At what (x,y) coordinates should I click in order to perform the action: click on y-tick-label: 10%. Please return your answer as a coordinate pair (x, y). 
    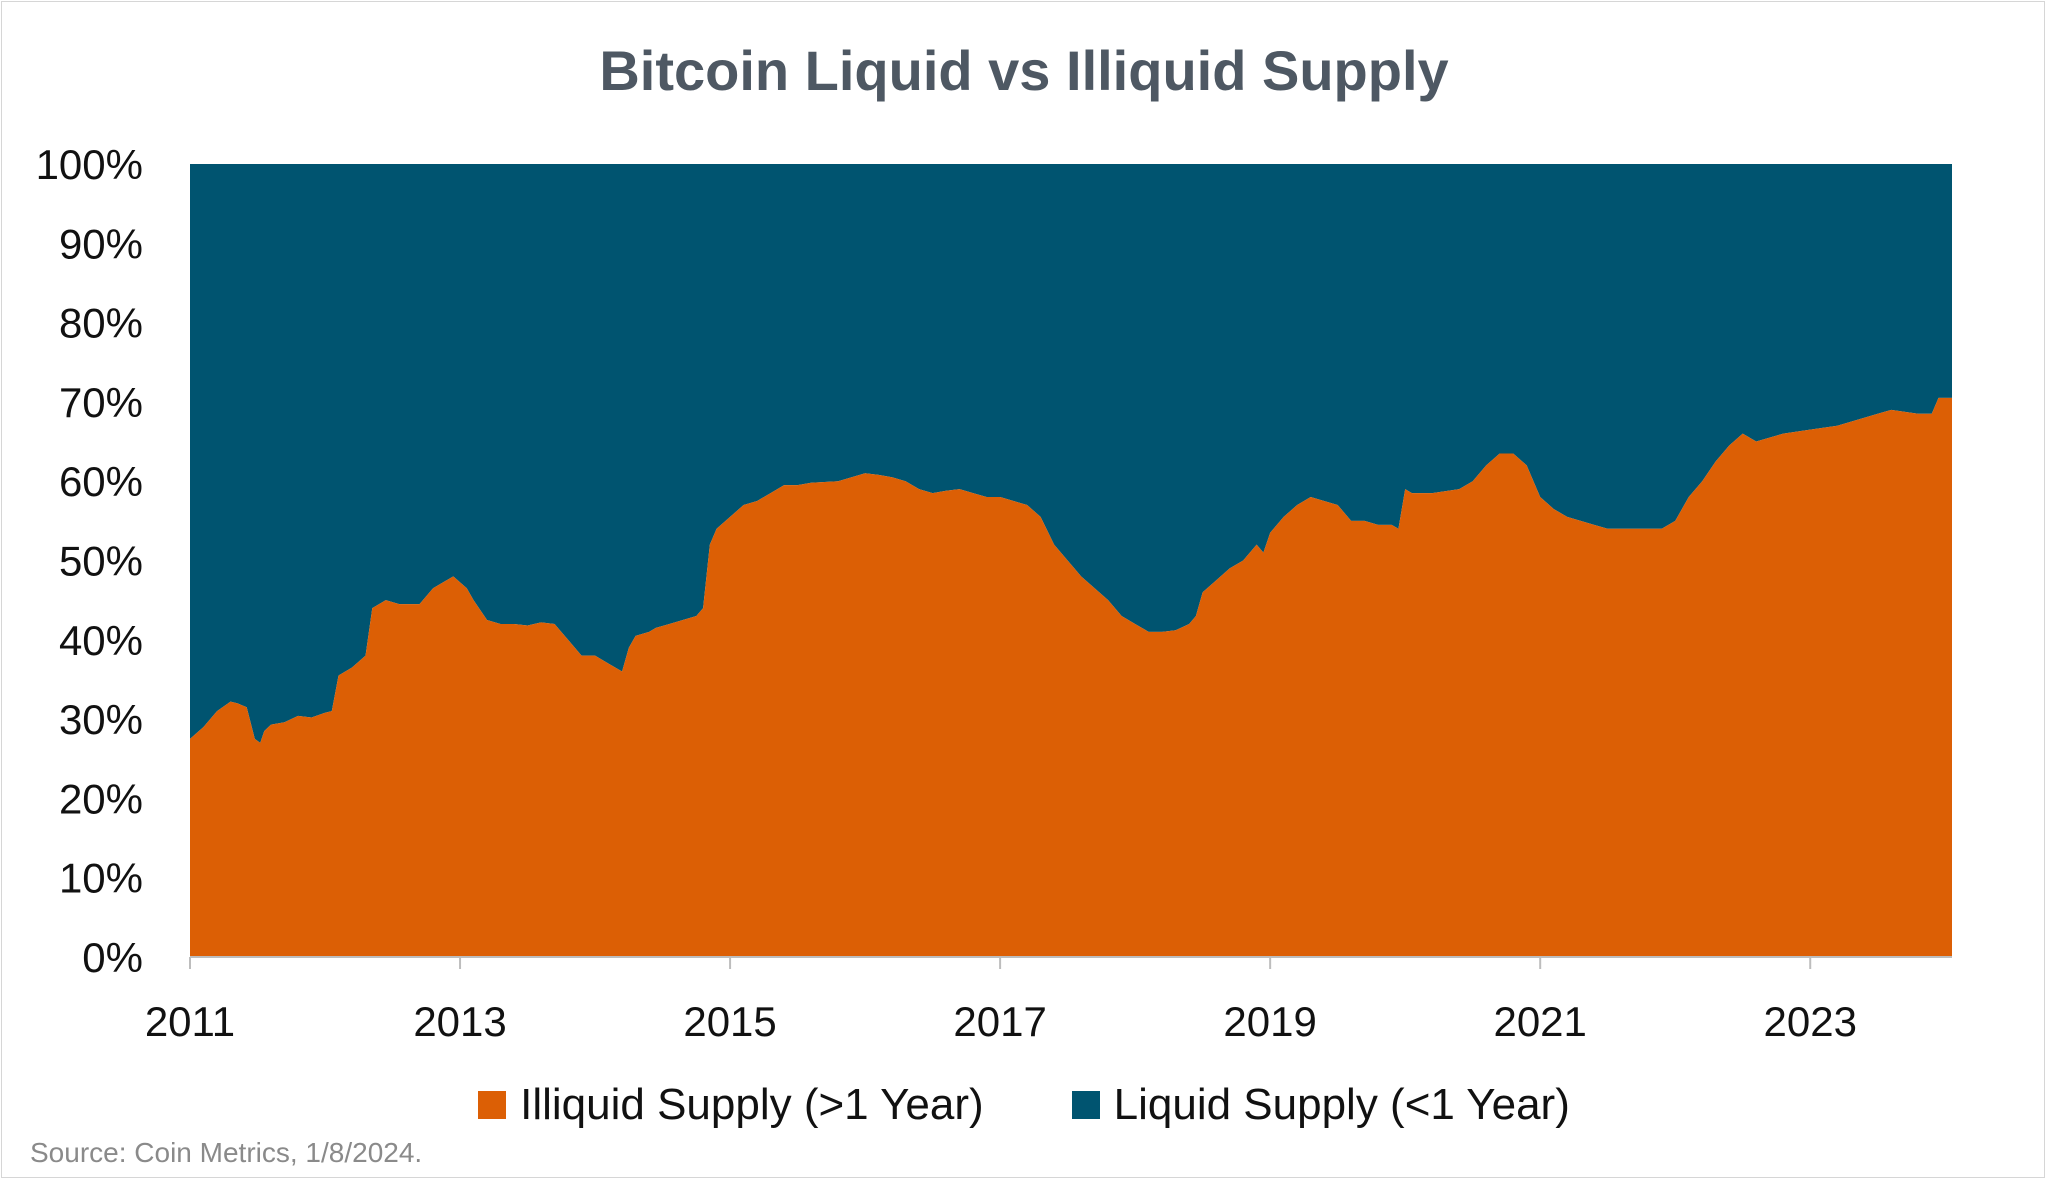
    Looking at the image, I should click on (101, 878).